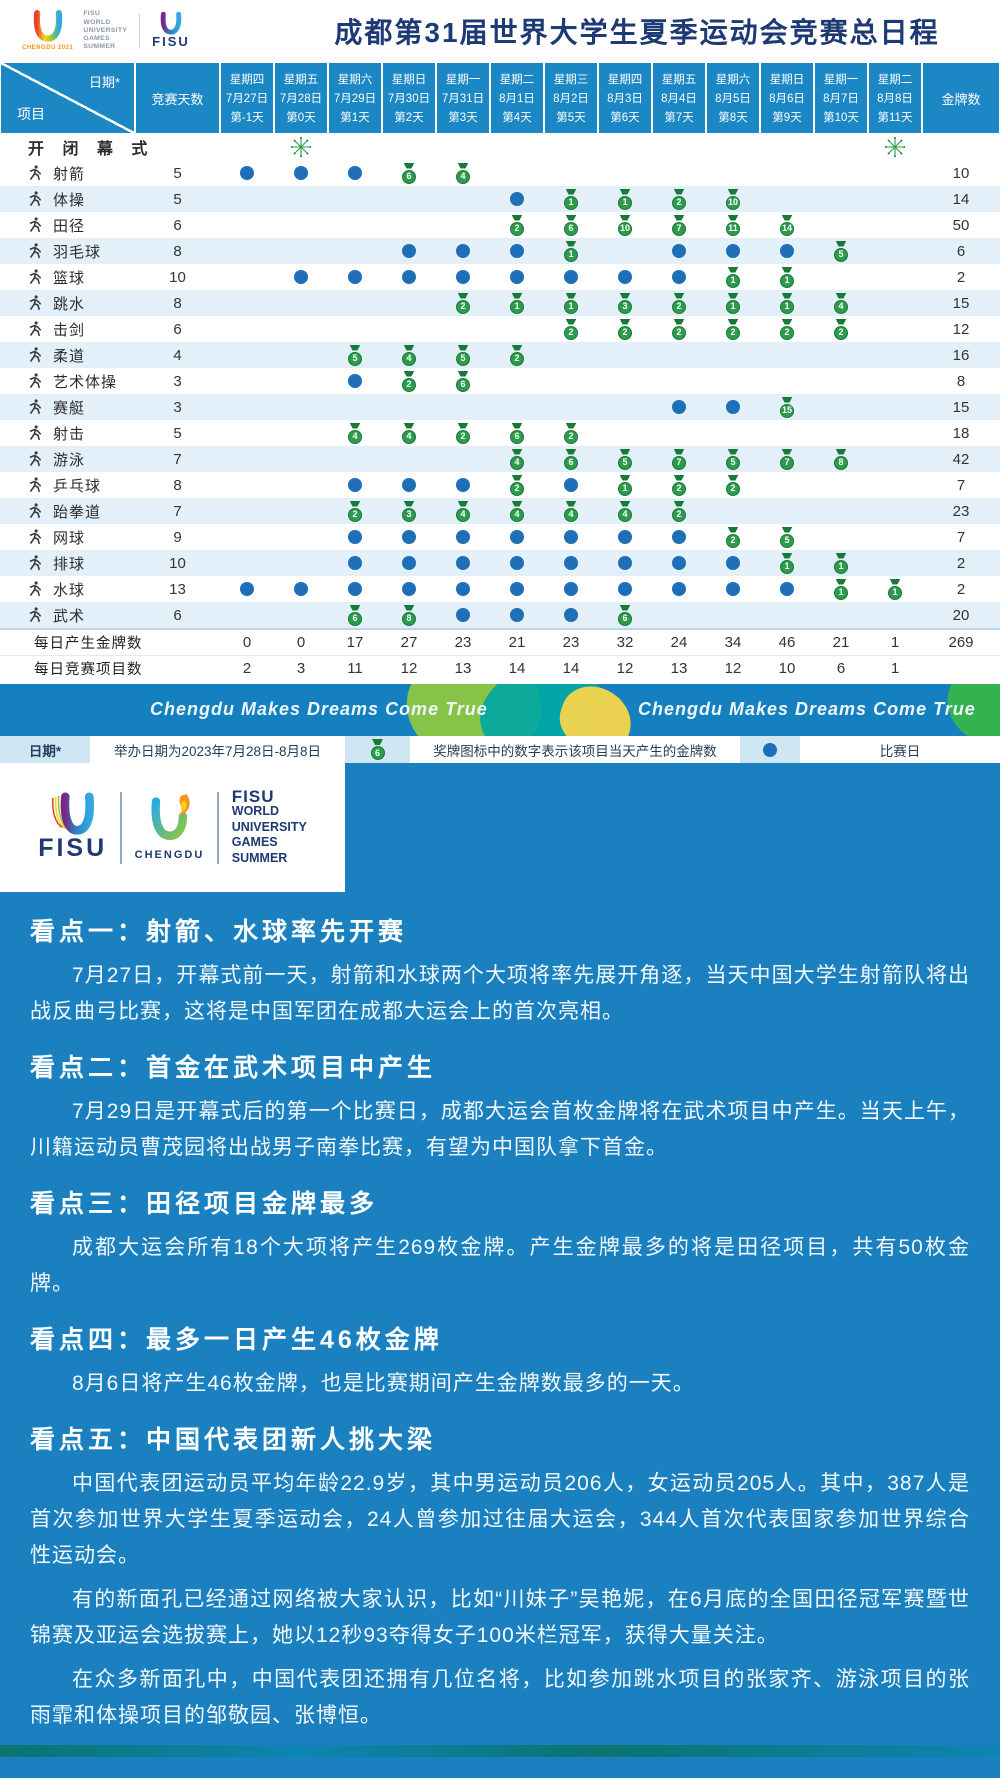 Image resolution: width=1000 pixels, height=1778 pixels. What do you see at coordinates (97, 22) in the screenshot?
I see `fisu-wug-line: WORLD` at bounding box center [97, 22].